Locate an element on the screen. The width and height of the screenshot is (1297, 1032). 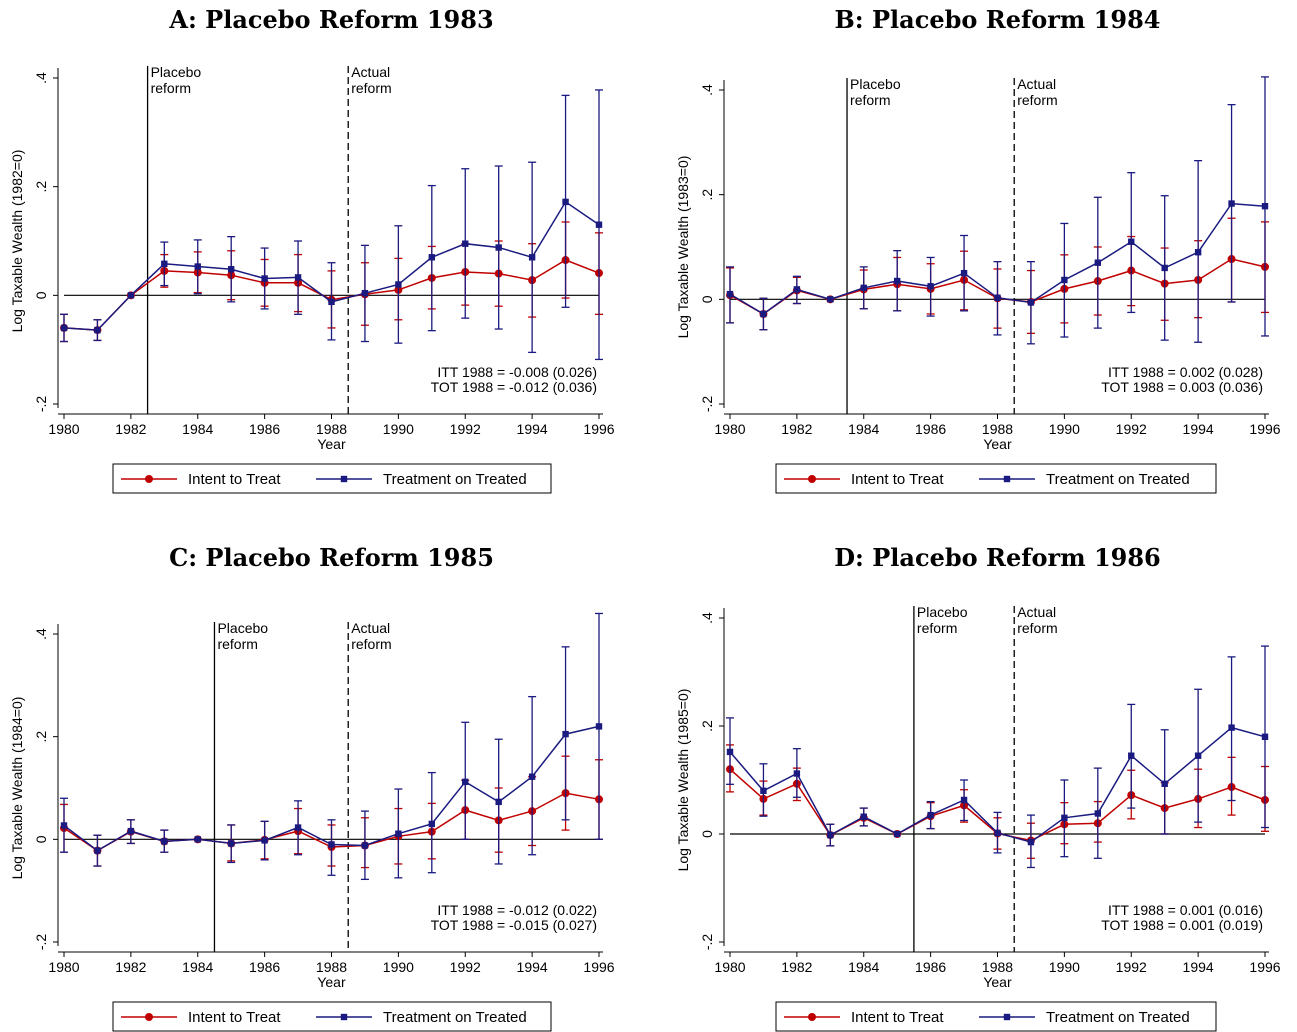
y-axis-label: Log Taxable Wealth (1985=0) is located at coordinates (683, 780).